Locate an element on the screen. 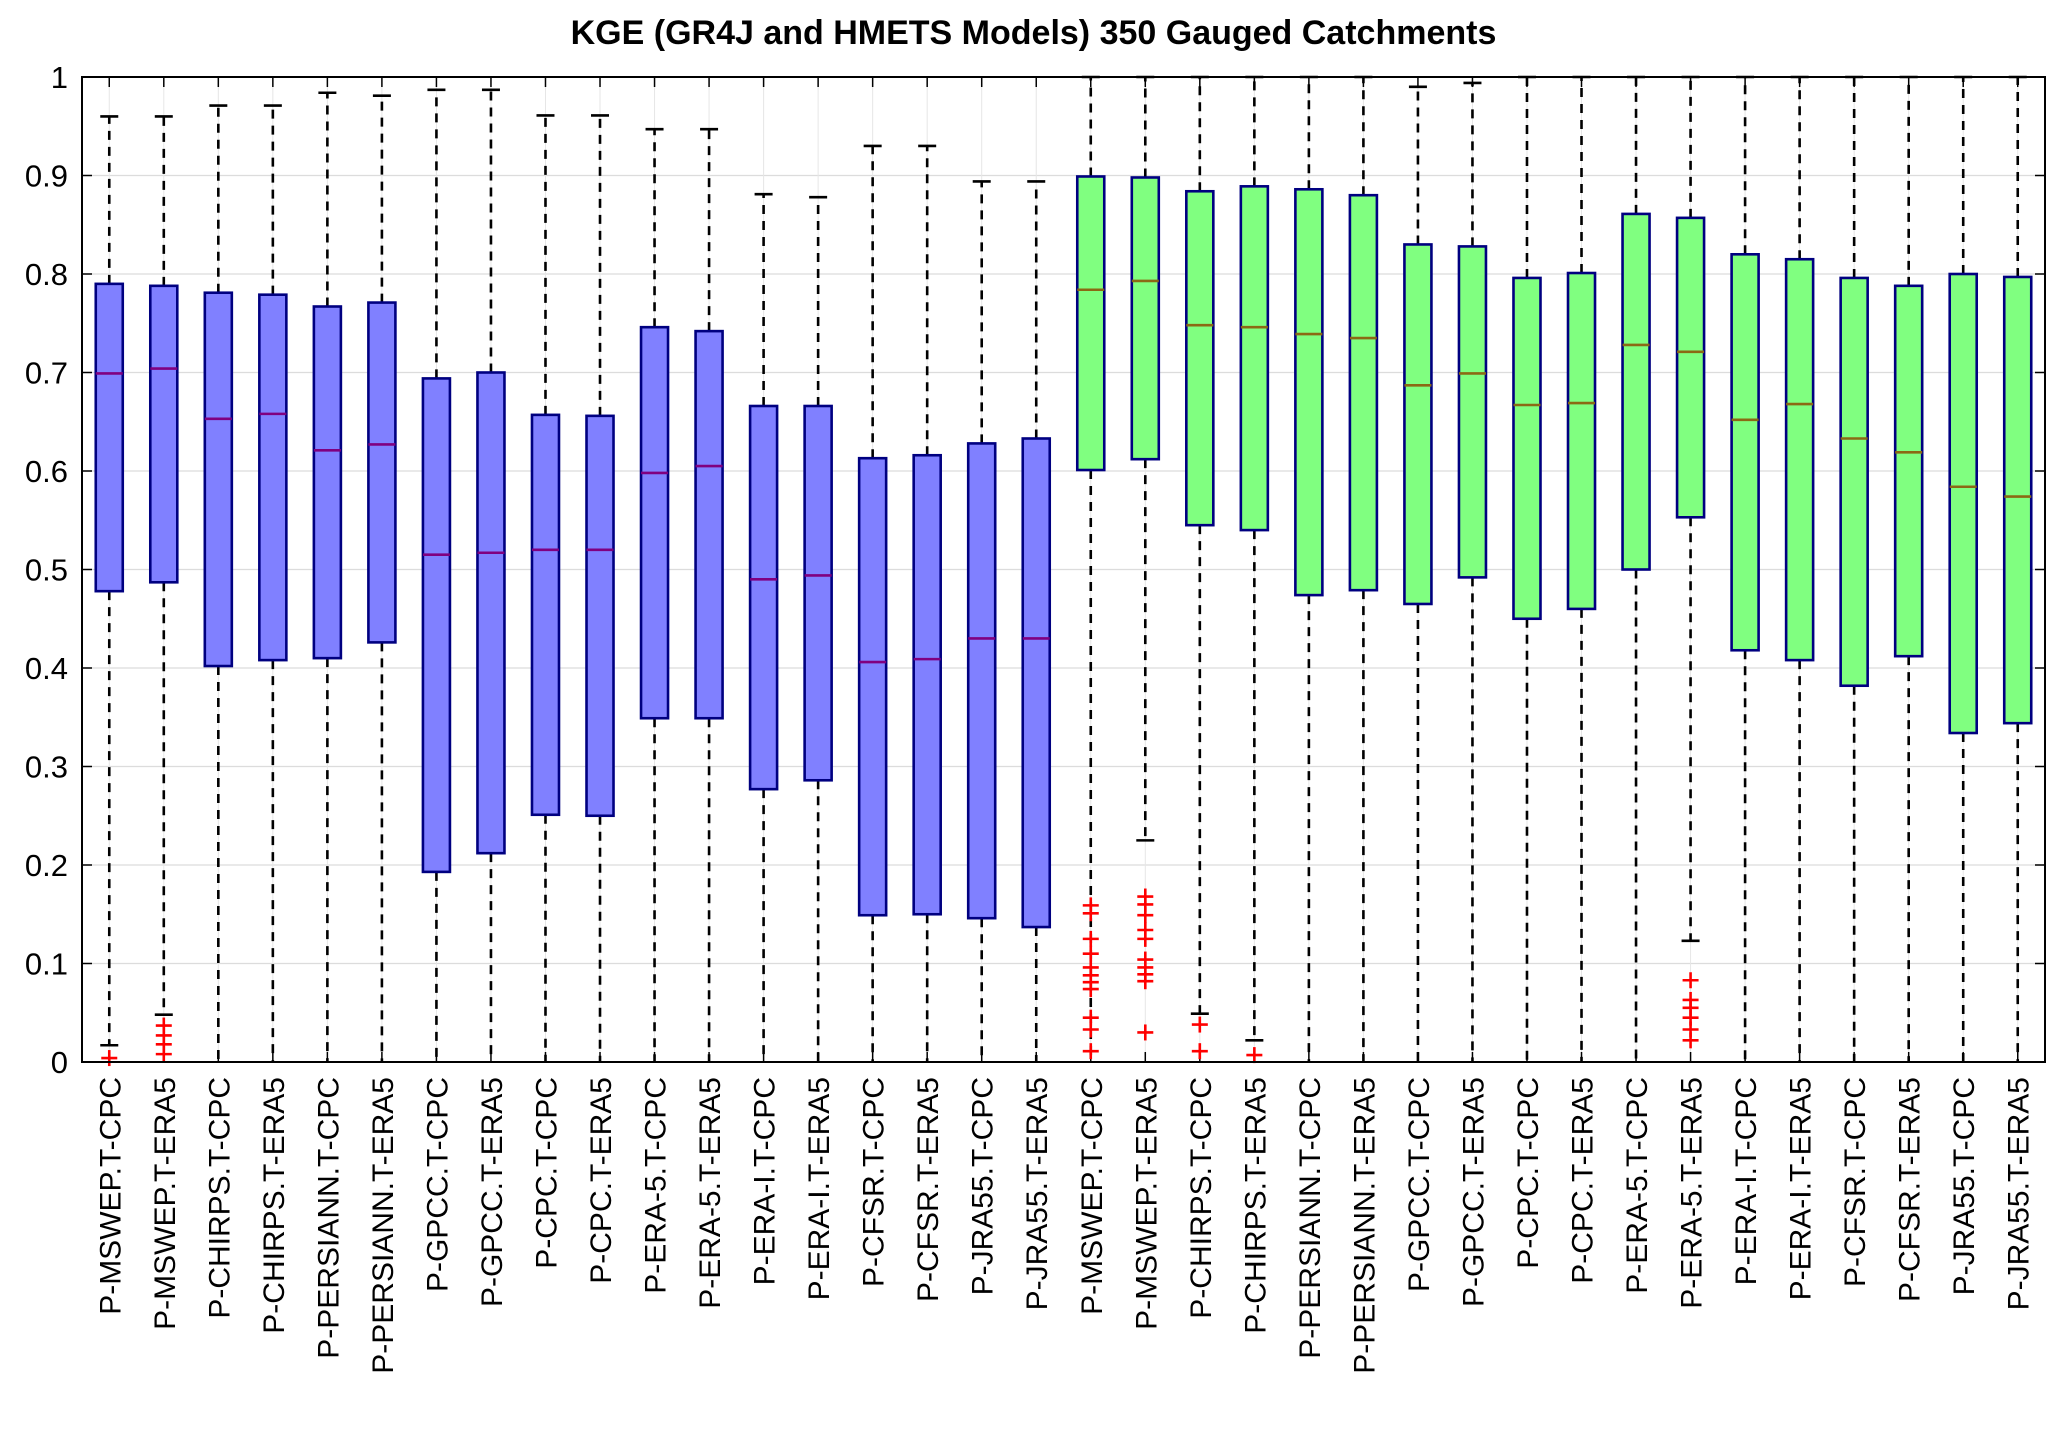 The width and height of the screenshot is (2067, 1449). x-tick-label: P-GPCC.T-CPC is located at coordinates (437, 1184).